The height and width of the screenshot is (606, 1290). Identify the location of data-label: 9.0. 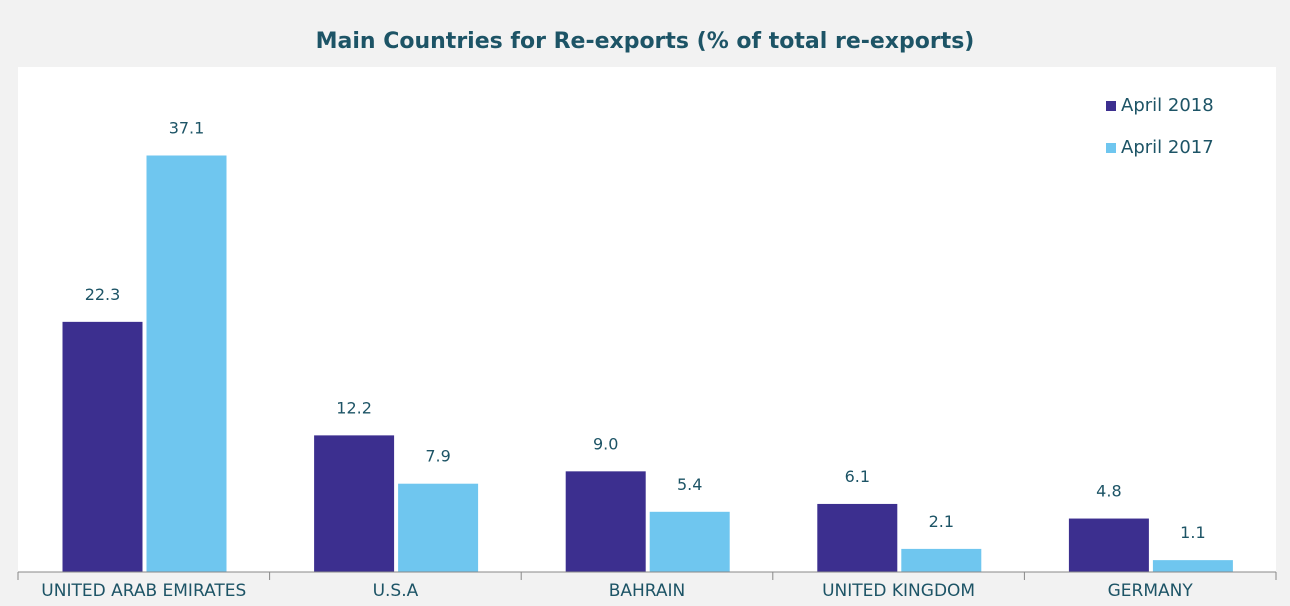
(605, 443).